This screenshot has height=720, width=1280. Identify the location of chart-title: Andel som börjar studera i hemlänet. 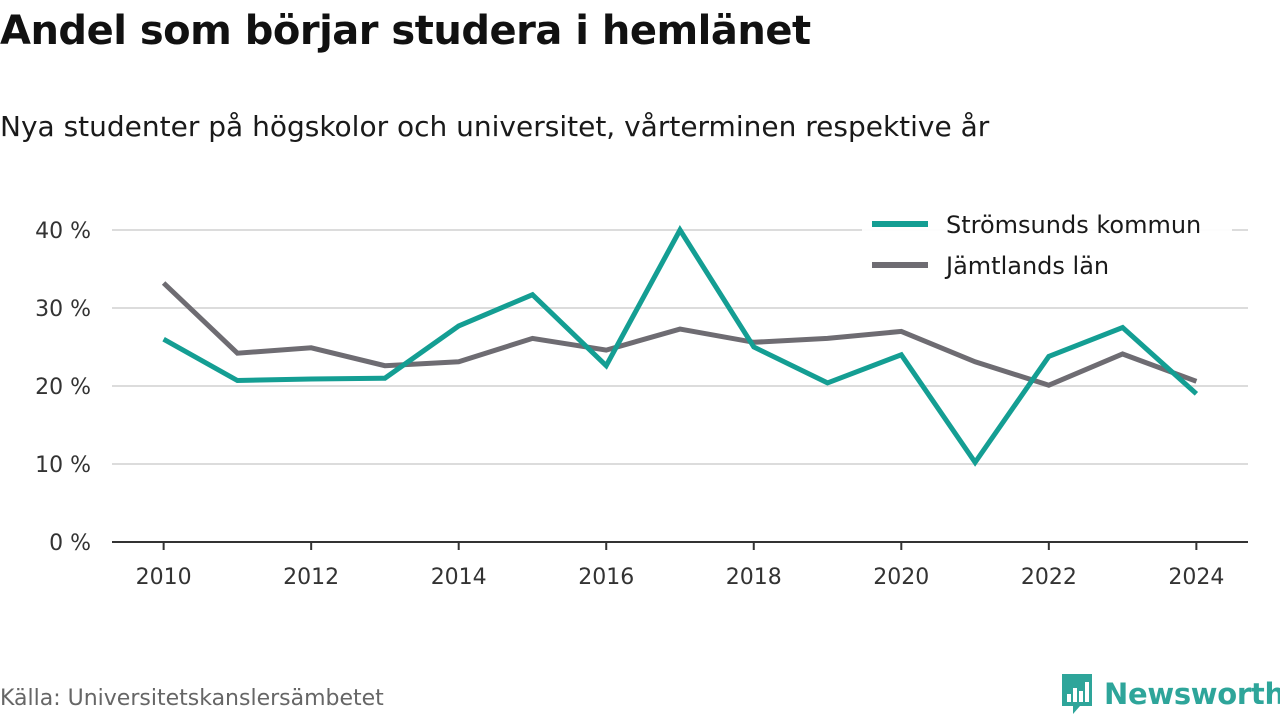
(405, 31).